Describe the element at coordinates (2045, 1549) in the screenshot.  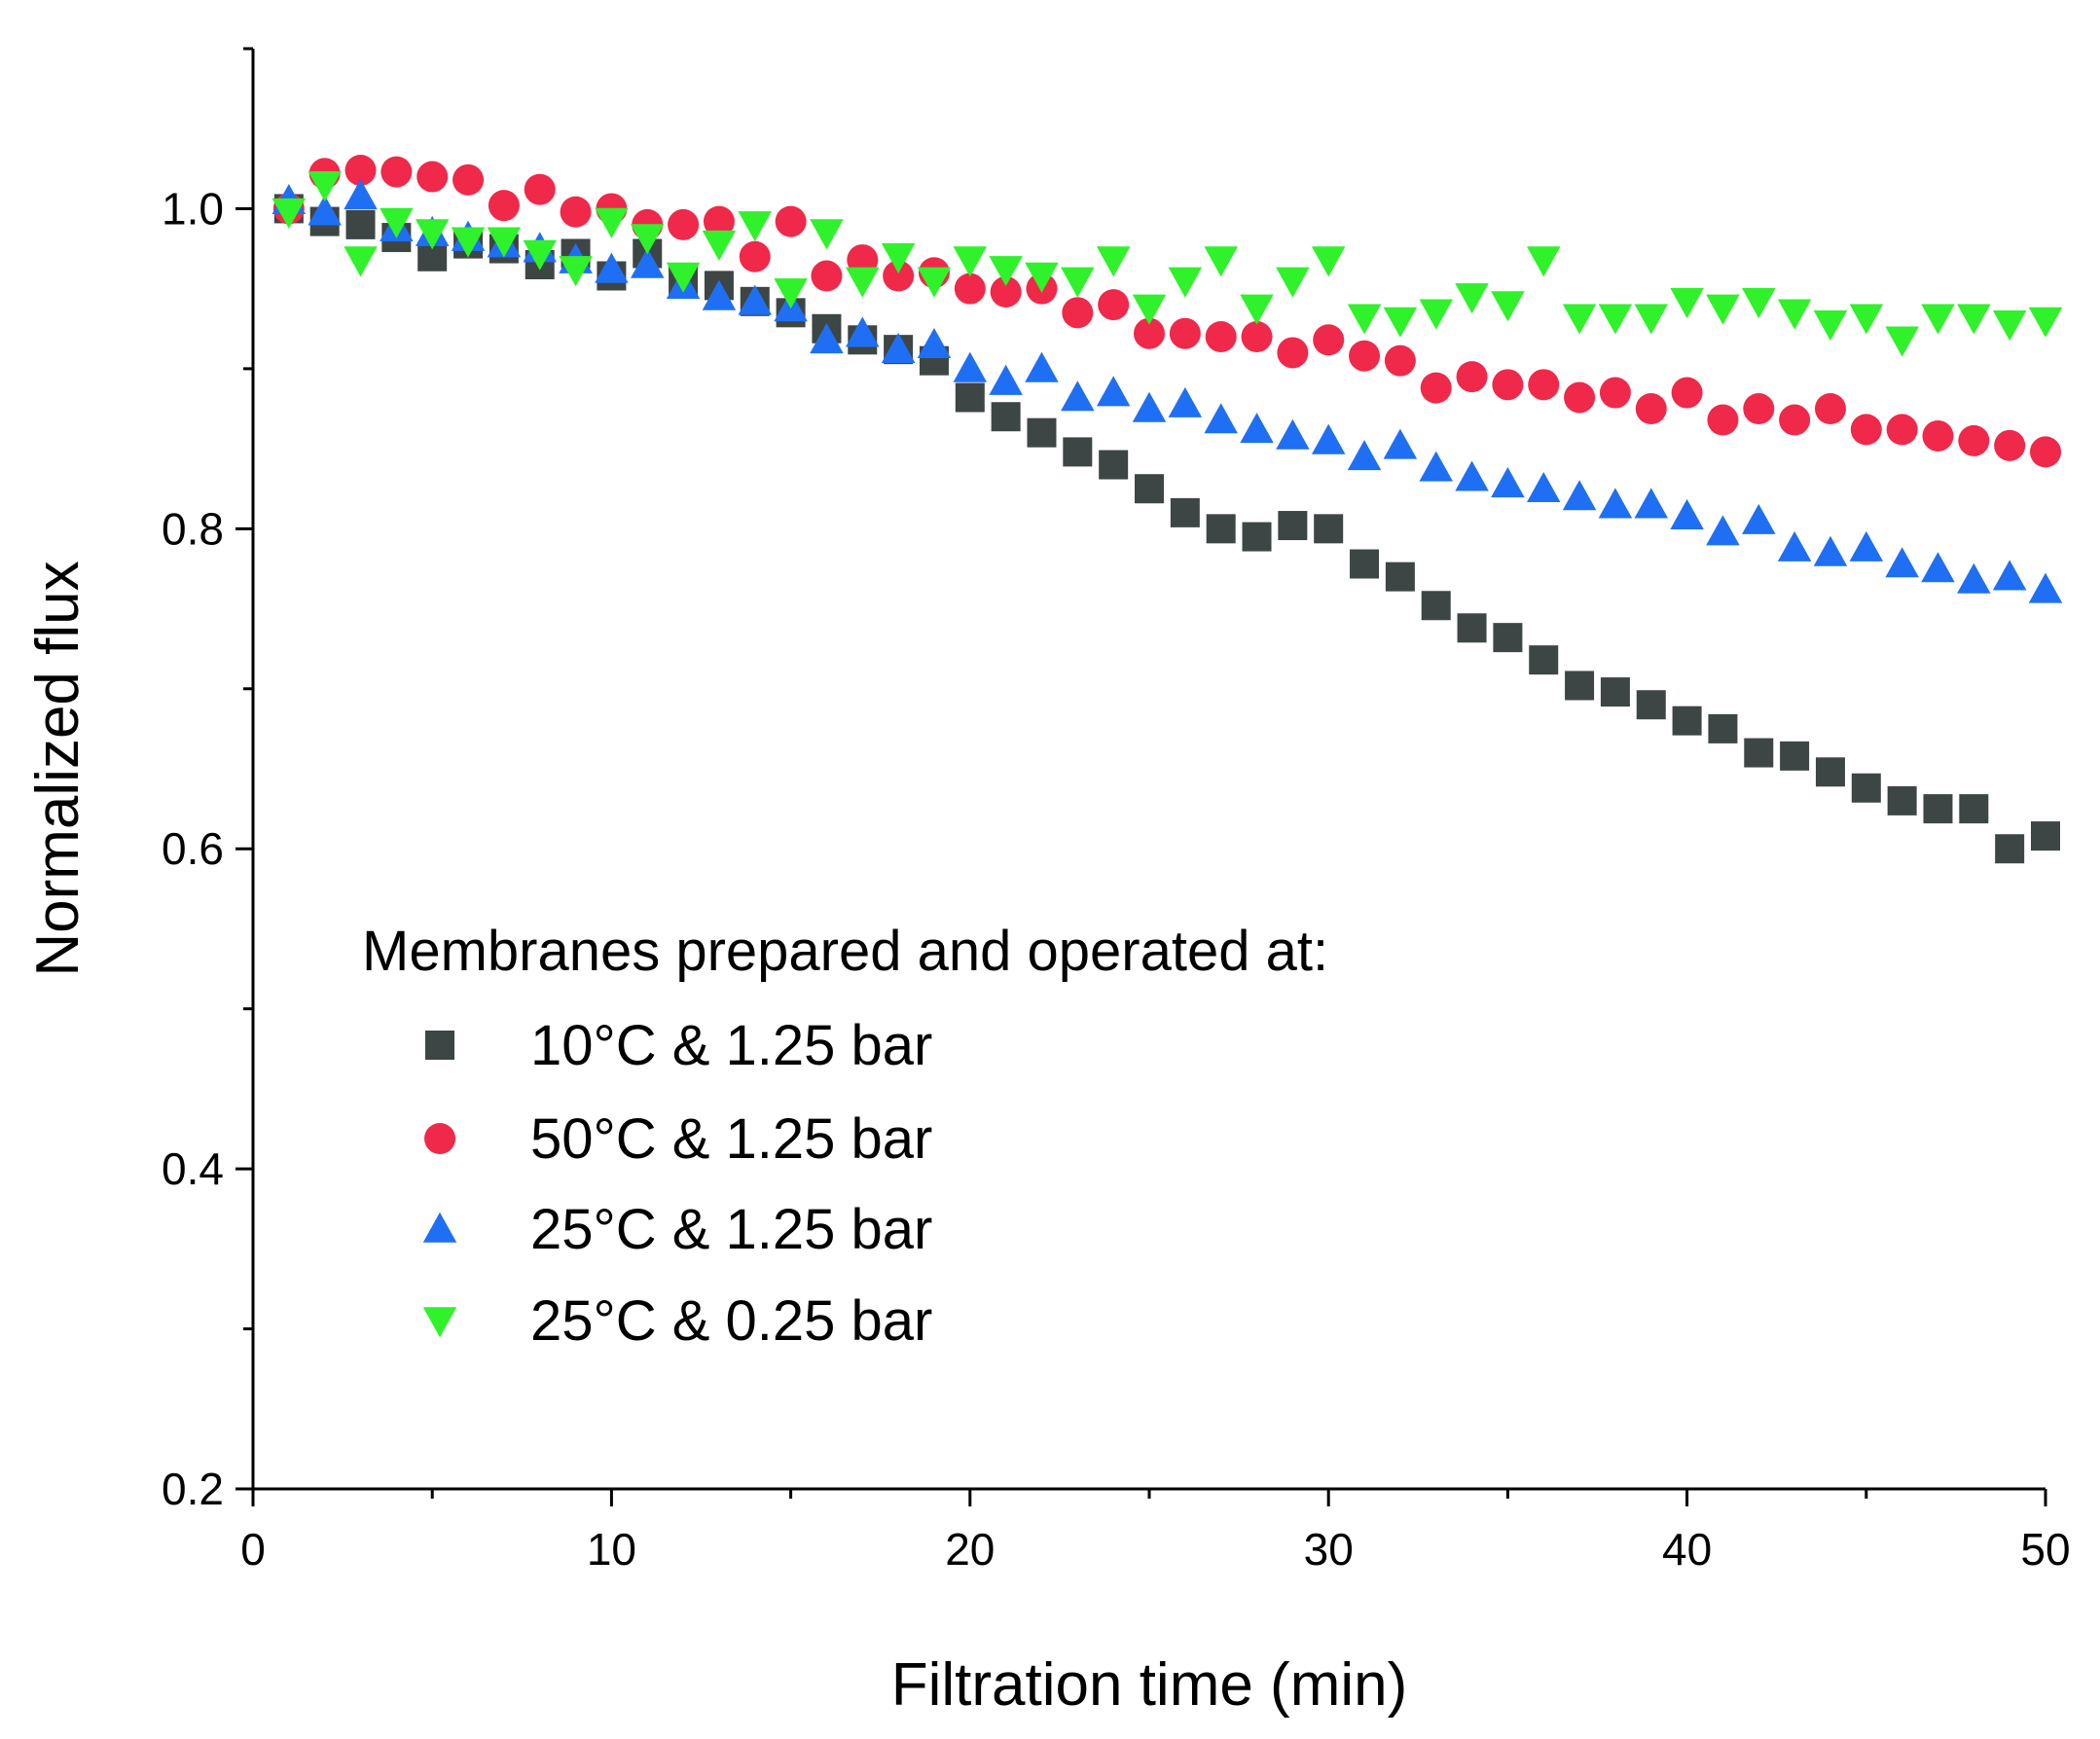
I see `x-tick-label: 50` at that location.